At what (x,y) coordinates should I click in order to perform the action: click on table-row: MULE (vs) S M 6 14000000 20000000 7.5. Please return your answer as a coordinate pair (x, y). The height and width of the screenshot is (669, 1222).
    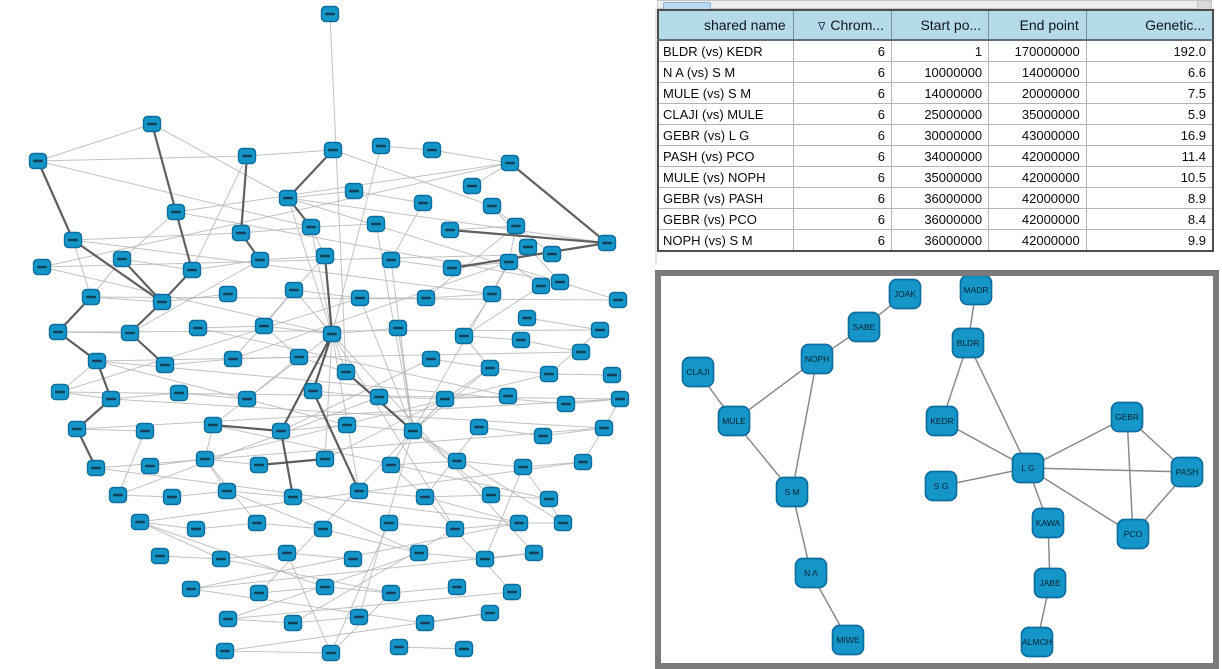
    Looking at the image, I should click on (935, 93).